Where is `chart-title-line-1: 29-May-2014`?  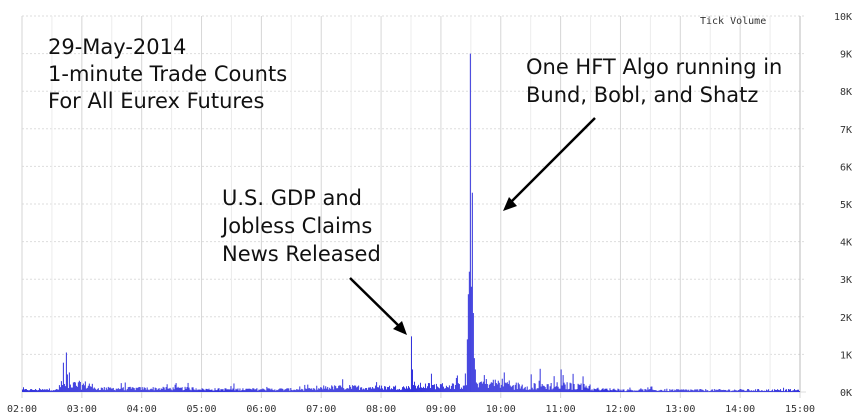
chart-title-line-1: 29-May-2014 is located at coordinates (117, 47).